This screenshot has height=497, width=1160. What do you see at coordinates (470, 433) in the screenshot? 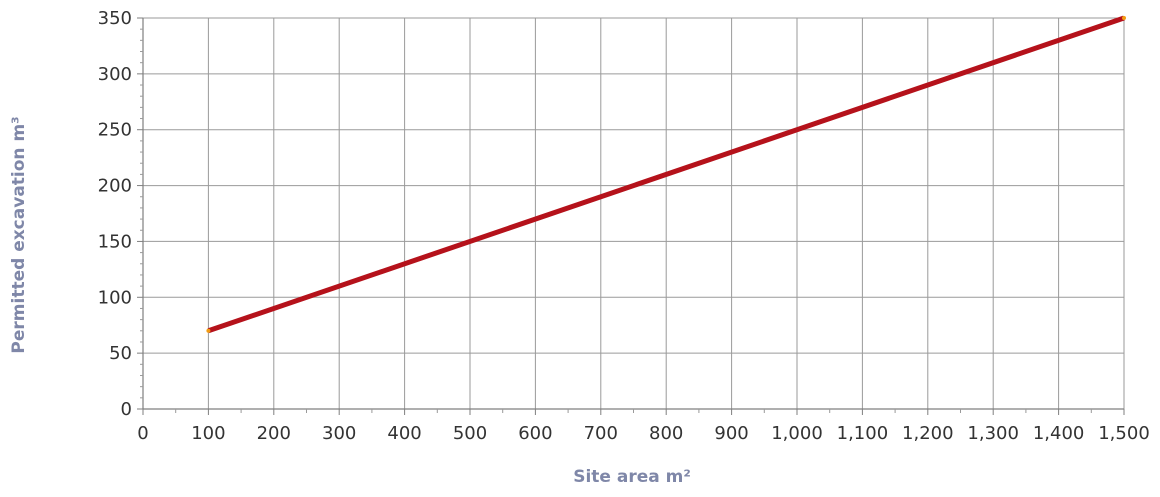
I see `x-tick-label: 500` at bounding box center [470, 433].